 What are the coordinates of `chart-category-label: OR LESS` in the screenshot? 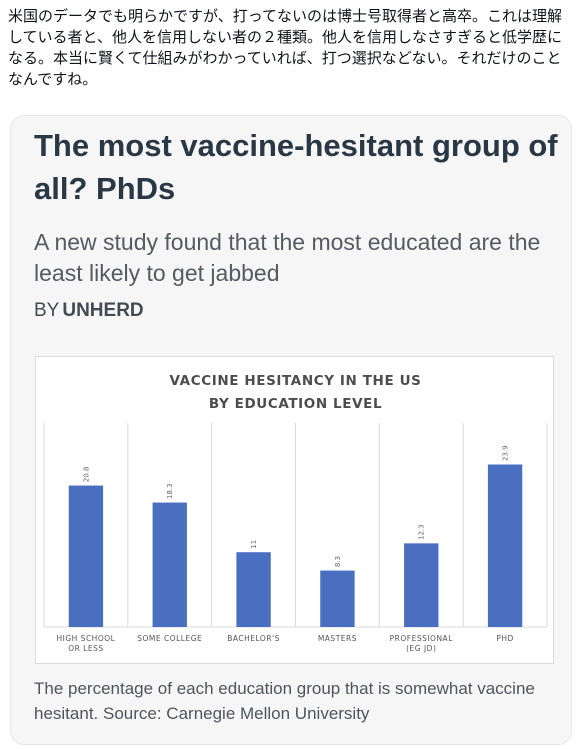 It's located at (85, 648).